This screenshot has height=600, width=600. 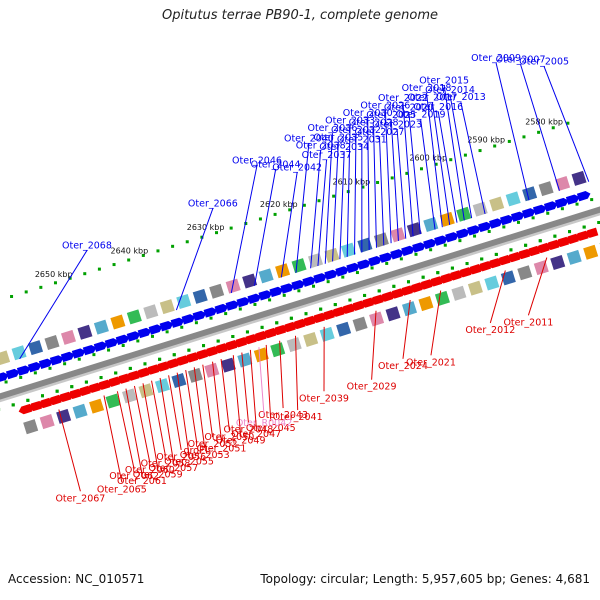 I want to click on plus-gene-label: Oter_2016, so click(x=438, y=107).